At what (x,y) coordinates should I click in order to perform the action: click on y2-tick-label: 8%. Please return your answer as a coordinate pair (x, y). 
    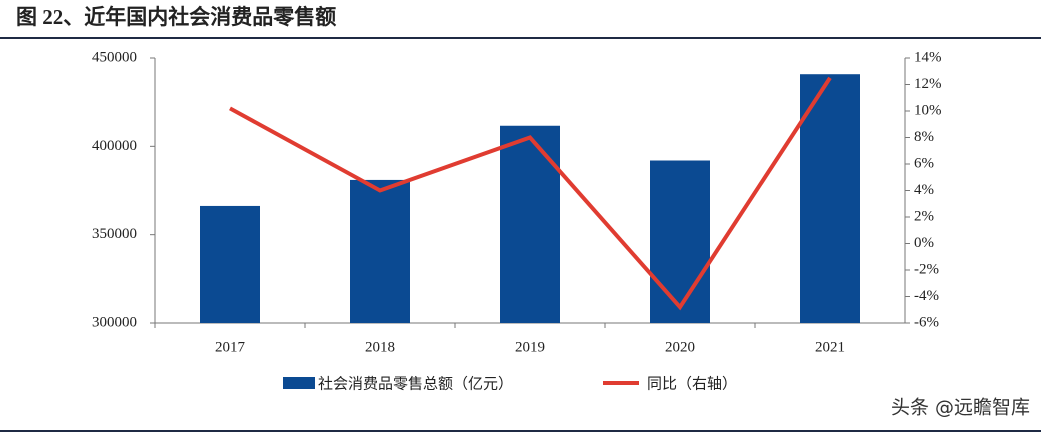
    Looking at the image, I should click on (924, 137).